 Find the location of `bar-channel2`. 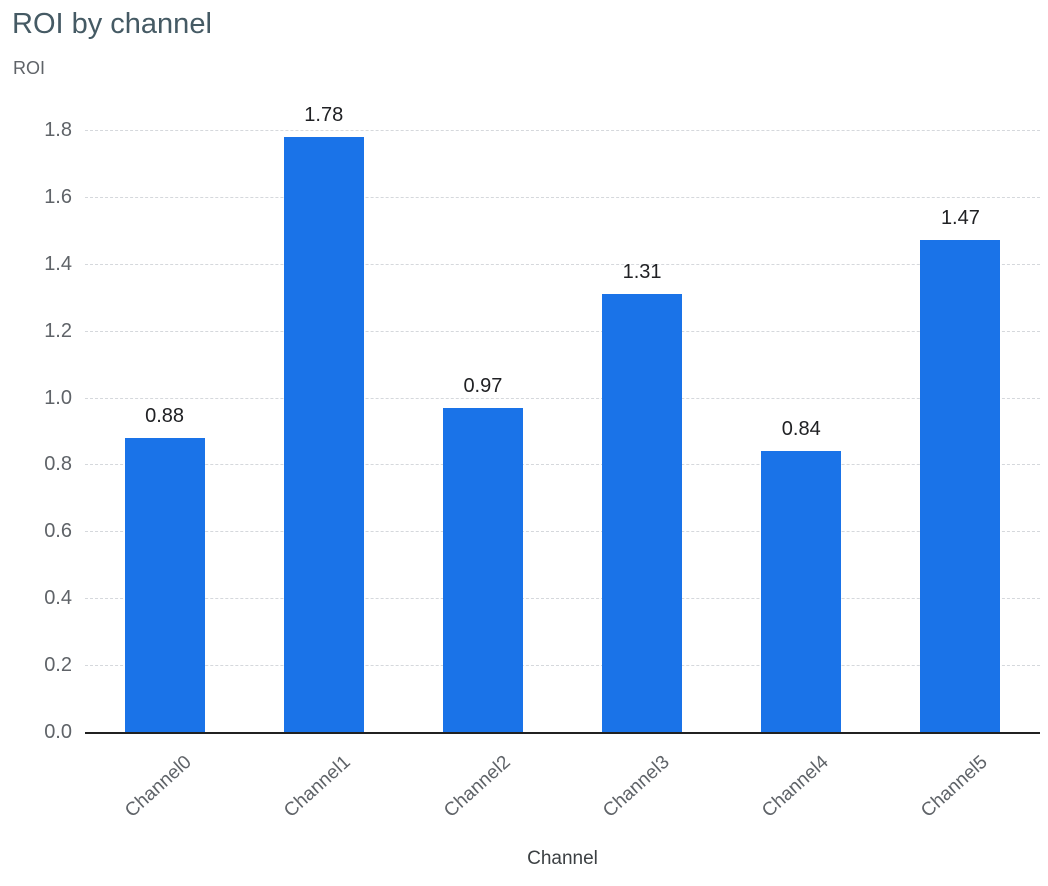

bar-channel2 is located at coordinates (482, 569).